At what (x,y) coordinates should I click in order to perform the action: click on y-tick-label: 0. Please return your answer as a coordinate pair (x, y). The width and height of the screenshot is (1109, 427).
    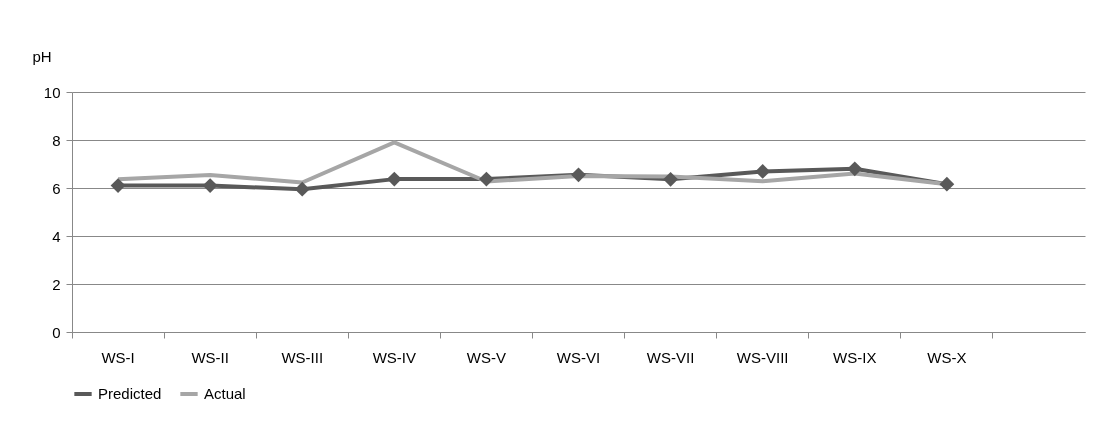
    Looking at the image, I should click on (56, 332).